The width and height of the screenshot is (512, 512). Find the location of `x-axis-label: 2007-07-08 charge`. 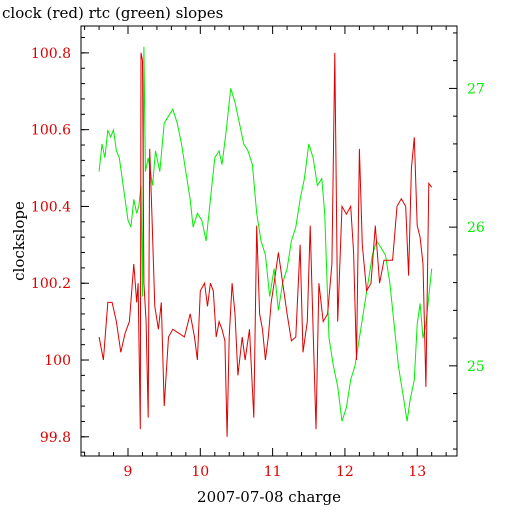

x-axis-label: 2007-07-08 charge is located at coordinates (269, 497).